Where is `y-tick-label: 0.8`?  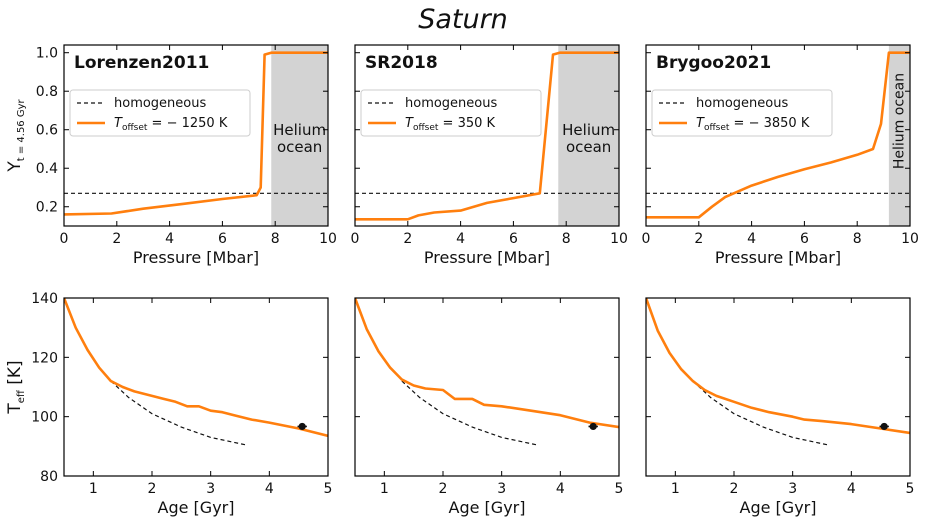
y-tick-label: 0.8 is located at coordinates (47, 92).